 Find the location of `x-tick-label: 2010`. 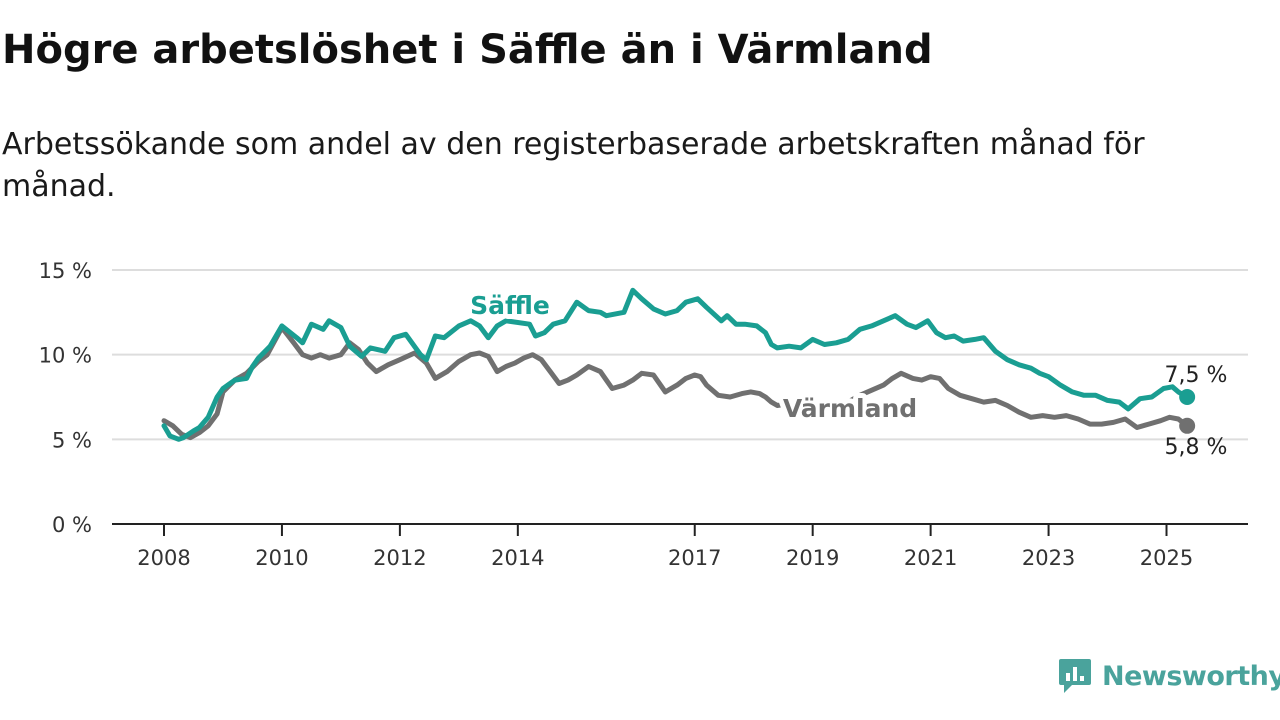

x-tick-label: 2010 is located at coordinates (281, 558).